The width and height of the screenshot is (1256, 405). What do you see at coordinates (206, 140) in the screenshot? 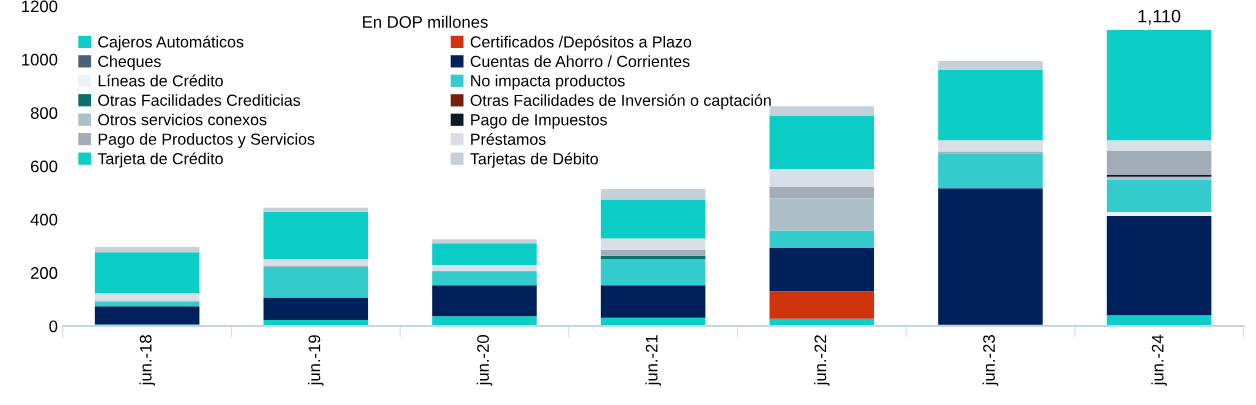
I see `legend-label: Pago de Productos y Servicios` at bounding box center [206, 140].